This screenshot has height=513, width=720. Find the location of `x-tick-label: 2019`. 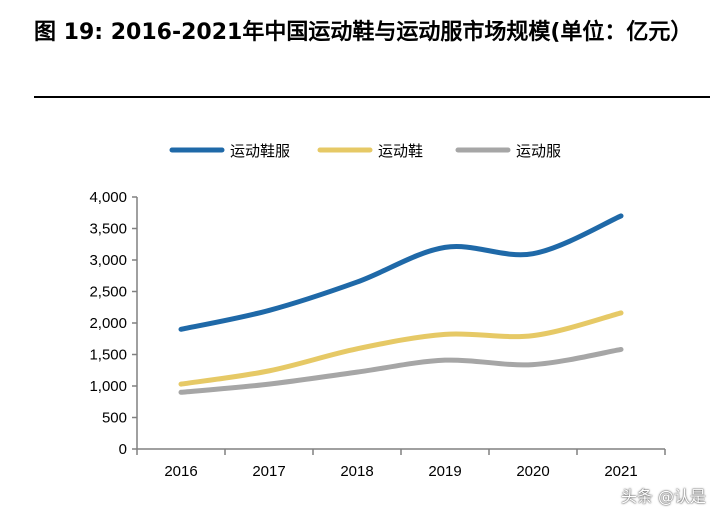

x-tick-label: 2019 is located at coordinates (444, 471).